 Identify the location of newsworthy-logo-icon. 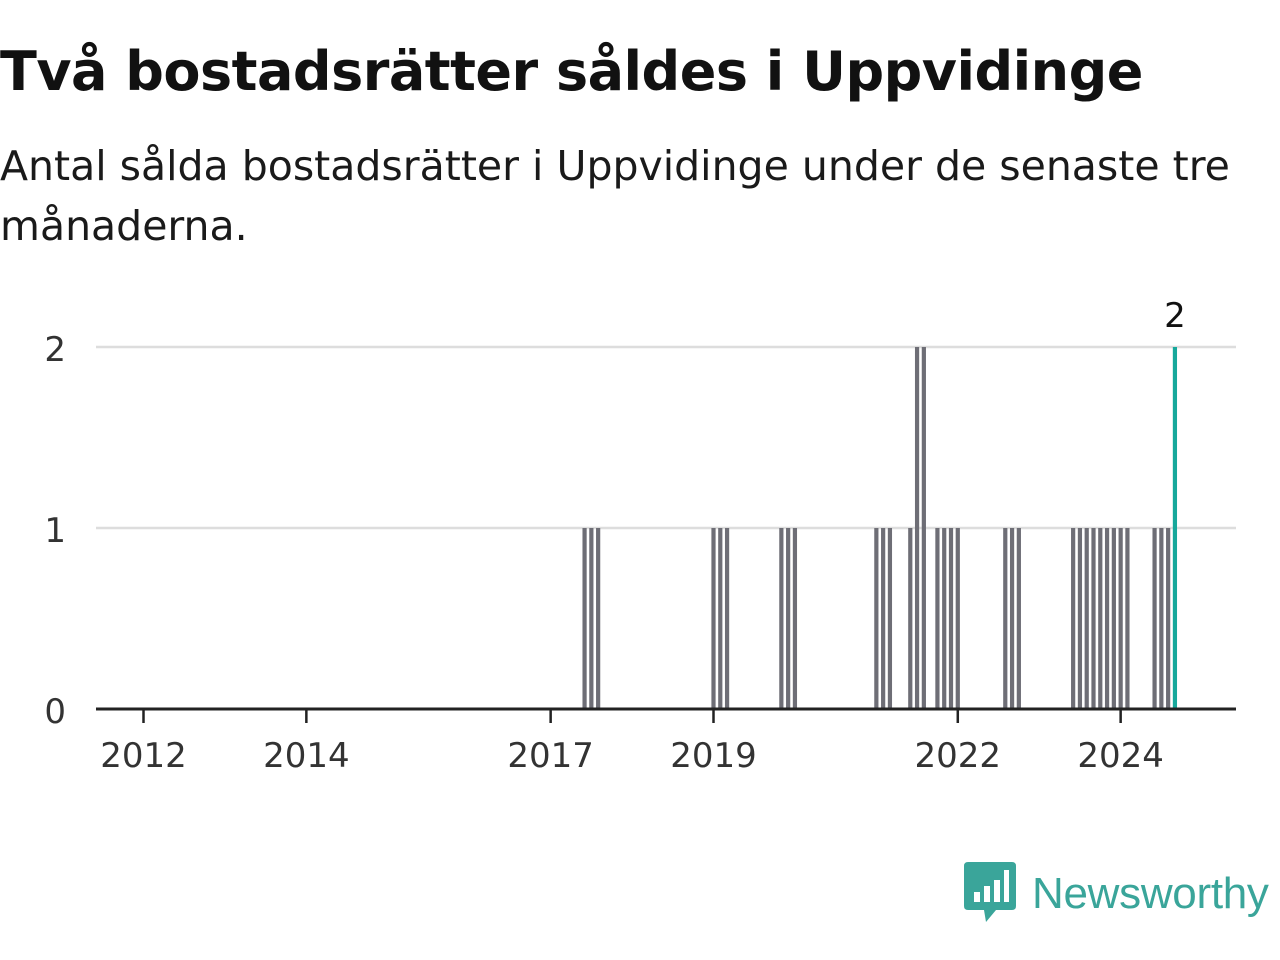
(990, 892).